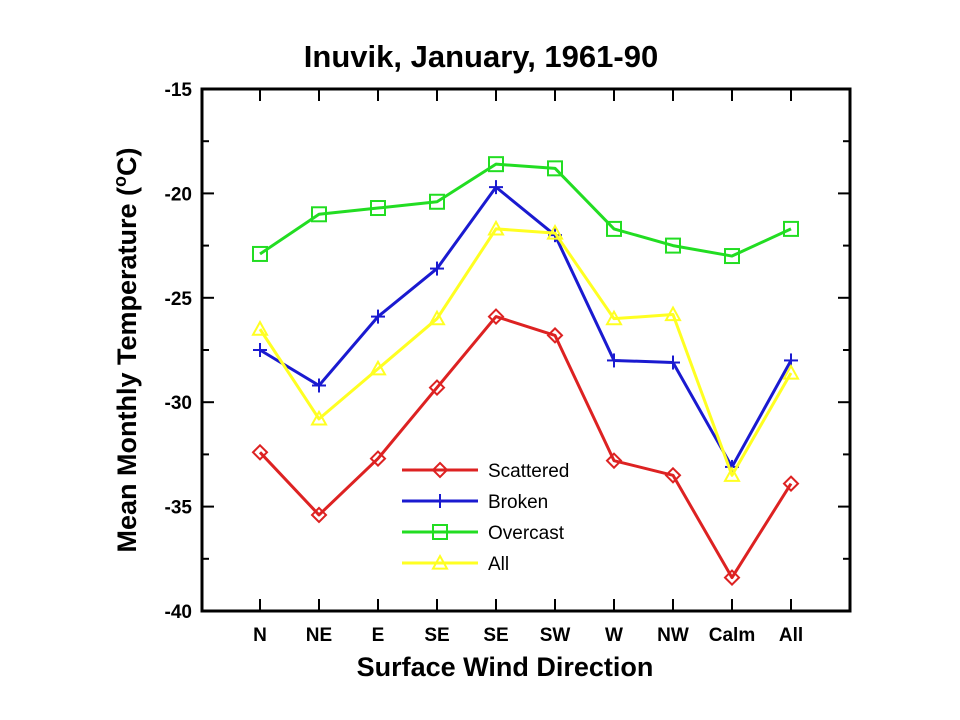 This screenshot has height=720, width=960. What do you see at coordinates (319, 635) in the screenshot?
I see `x-tick-label: NE` at bounding box center [319, 635].